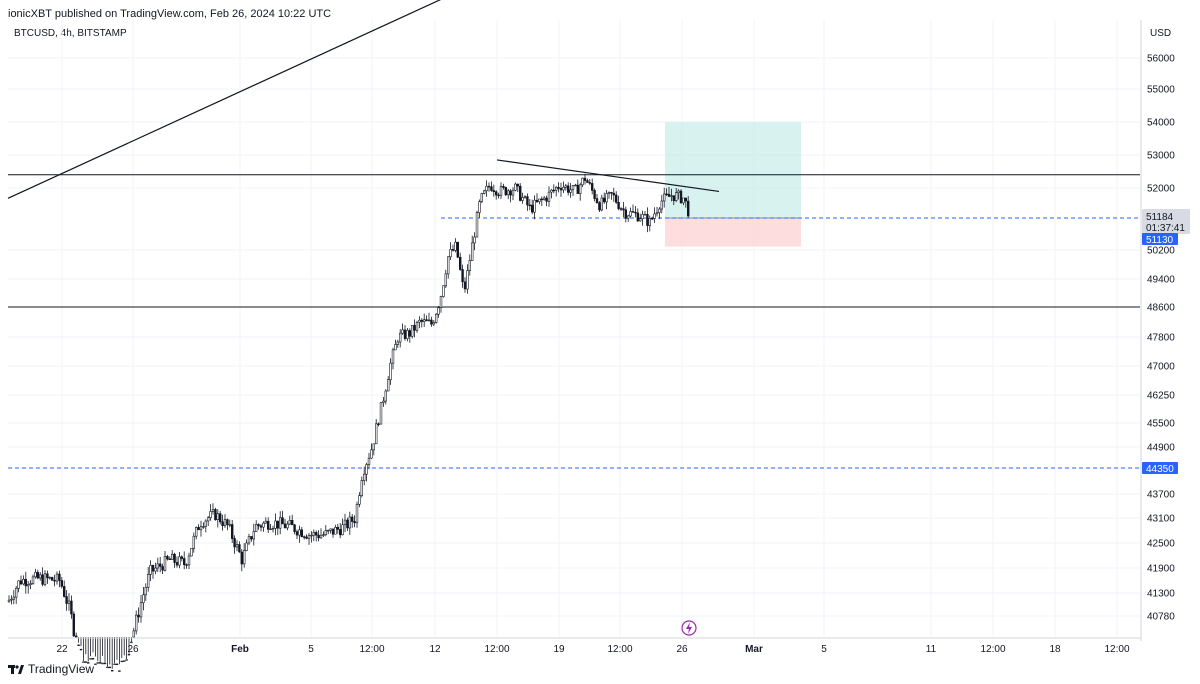  Describe the element at coordinates (1160, 239) in the screenshot. I see `entry-price-box` at that location.